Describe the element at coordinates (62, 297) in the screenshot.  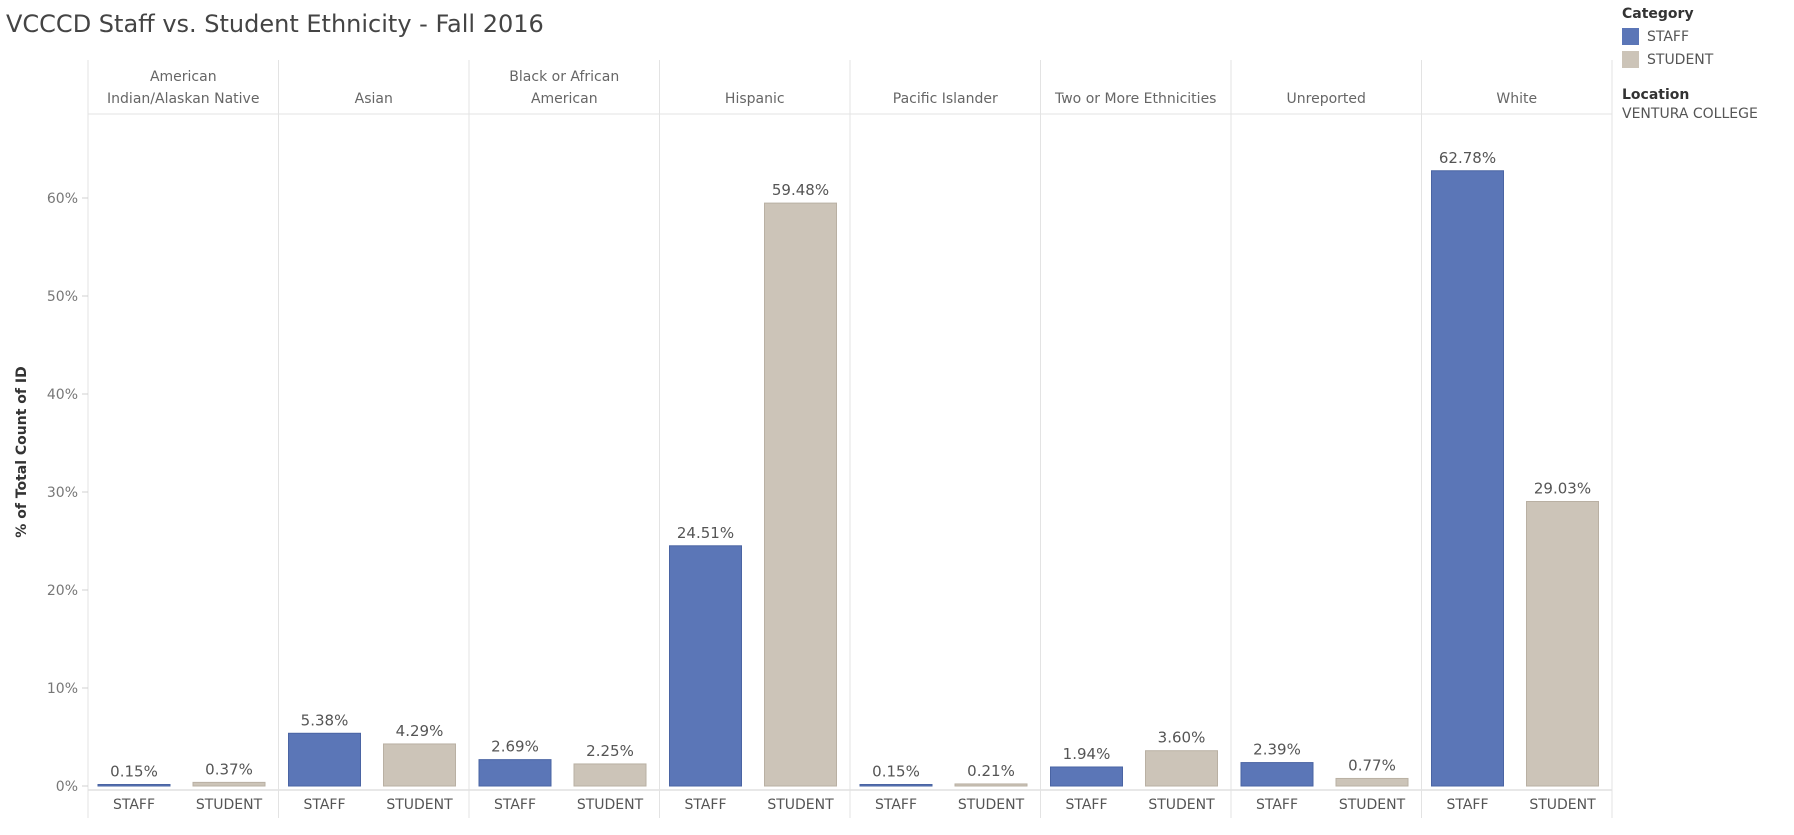
I see `y-tick-label: 50%` at that location.